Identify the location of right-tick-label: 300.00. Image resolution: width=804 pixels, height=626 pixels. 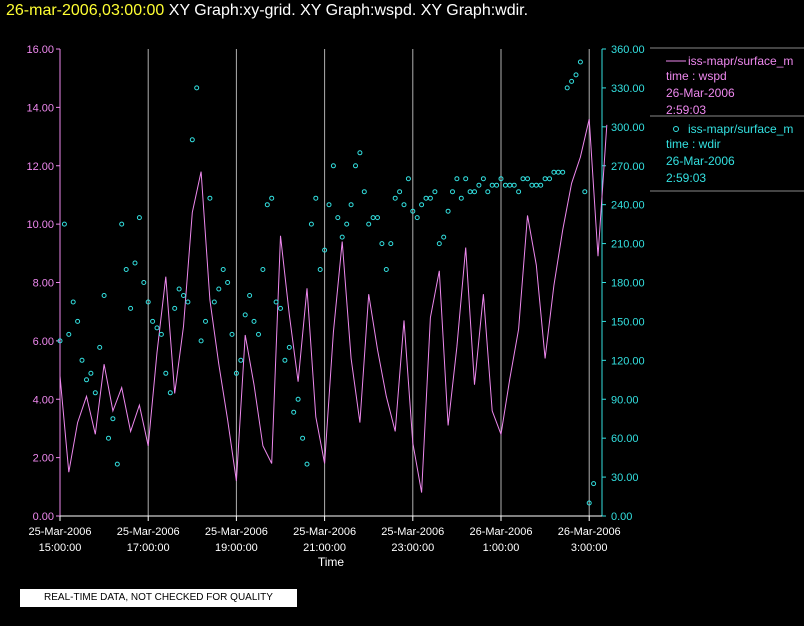
(628, 128).